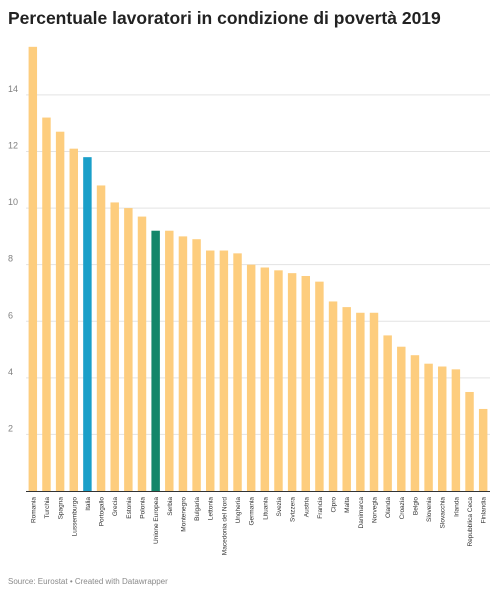  What do you see at coordinates (128, 349) in the screenshot?
I see `bar-estonia` at bounding box center [128, 349].